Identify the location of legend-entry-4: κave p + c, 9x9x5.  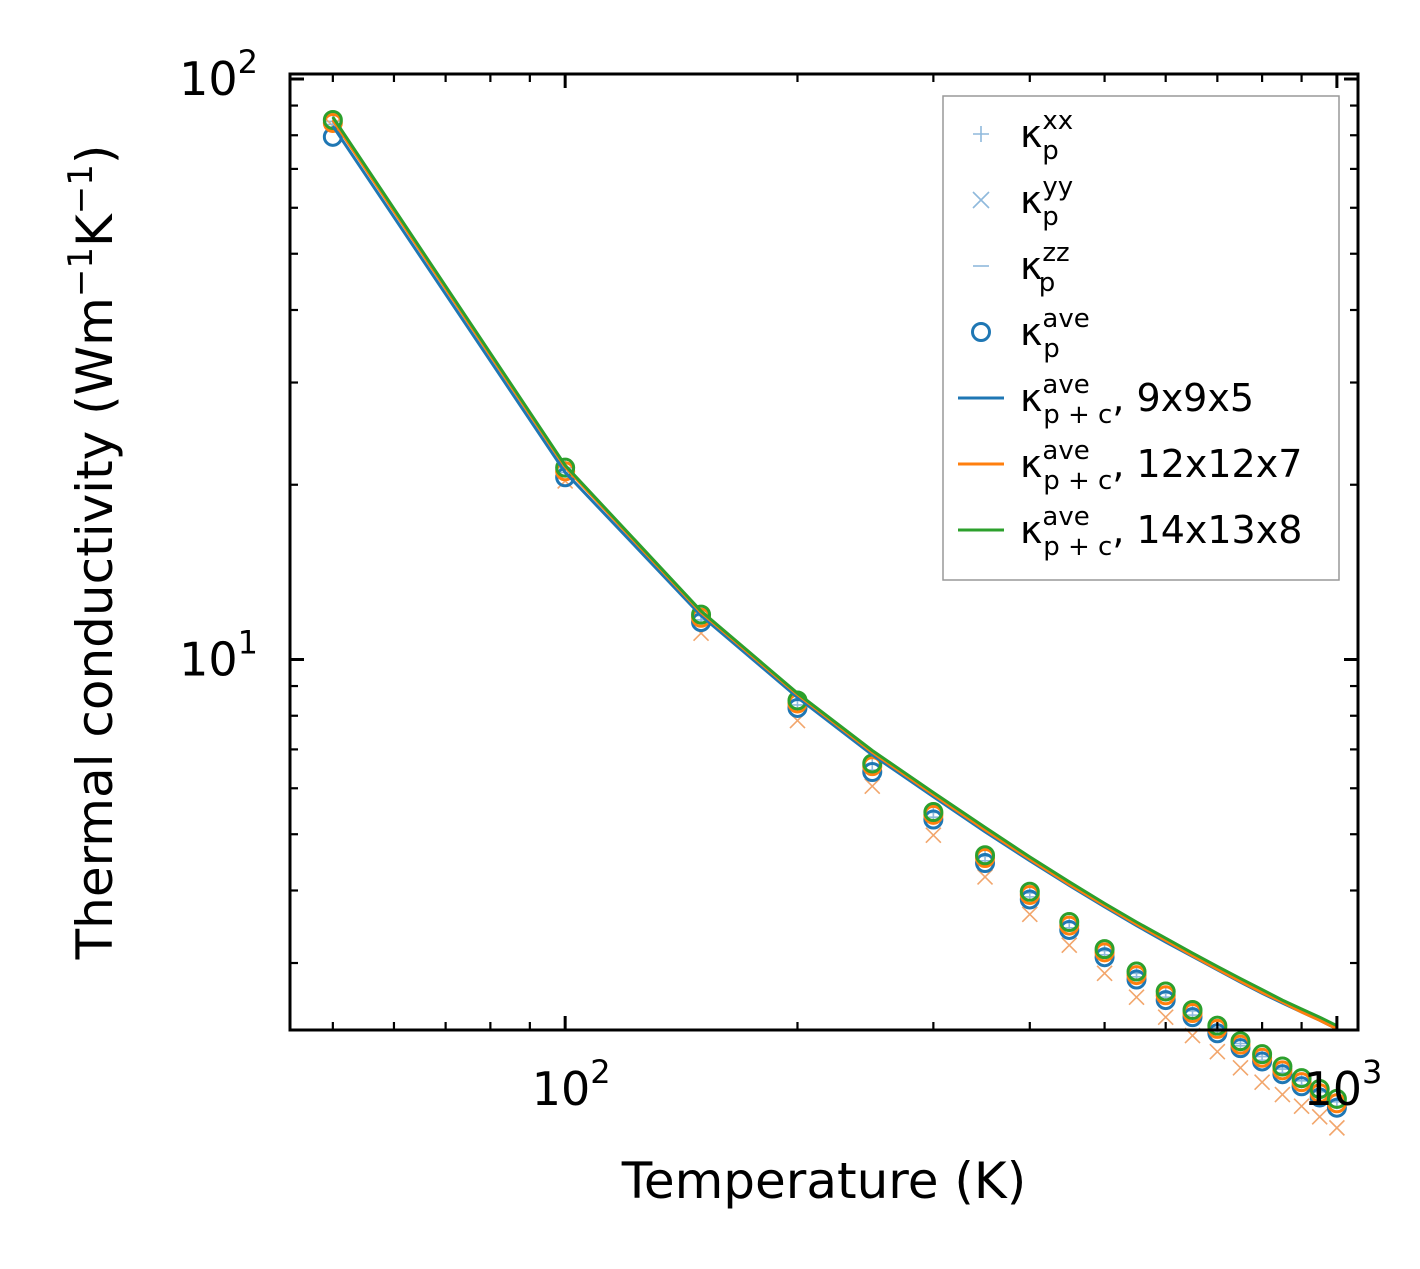
(1106, 400).